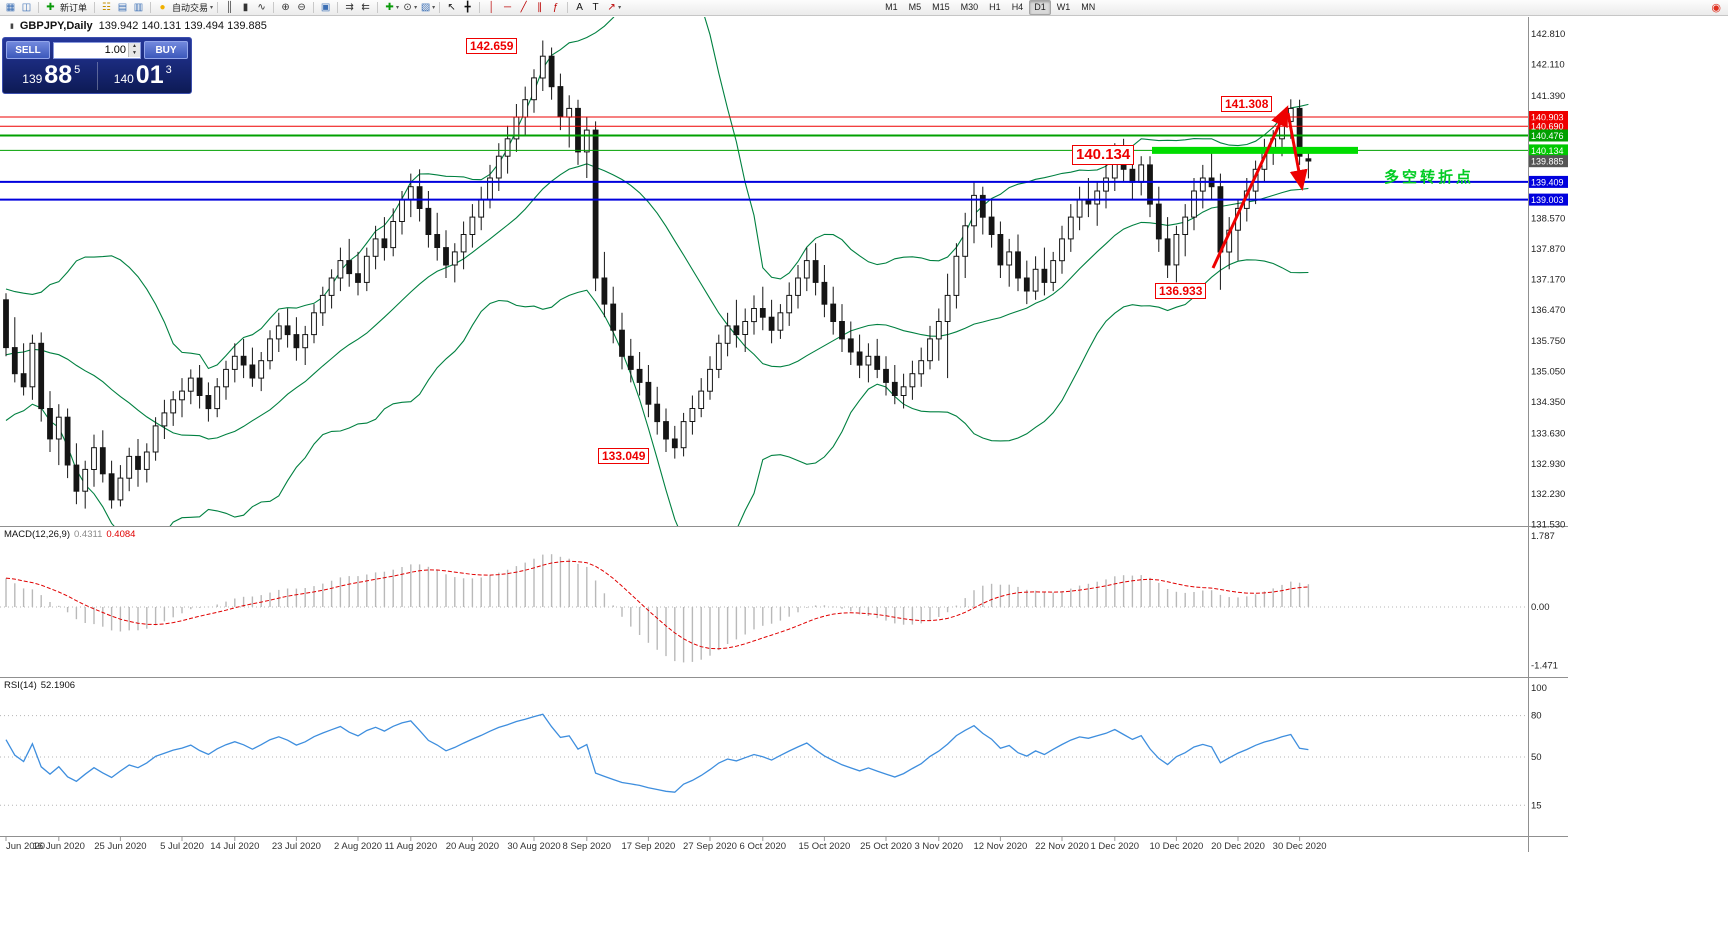  I want to click on rsi-pane, so click(764, 759).